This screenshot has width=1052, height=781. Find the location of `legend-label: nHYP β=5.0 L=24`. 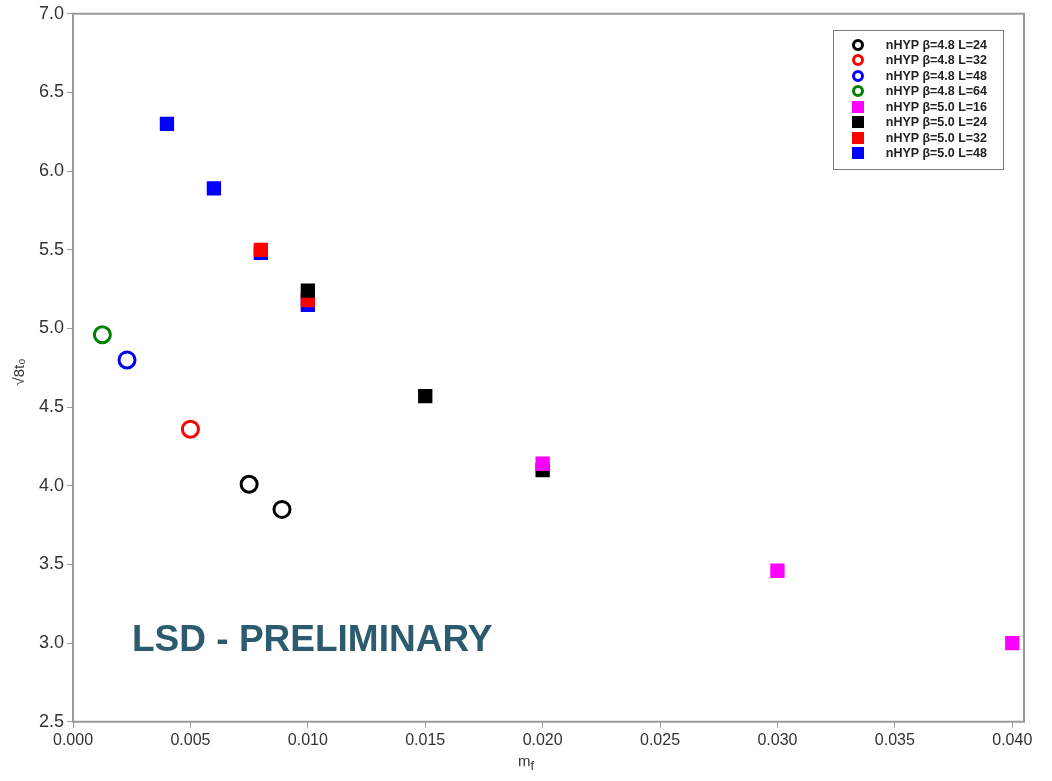

legend-label: nHYP β=5.0 L=24 is located at coordinates (936, 122).